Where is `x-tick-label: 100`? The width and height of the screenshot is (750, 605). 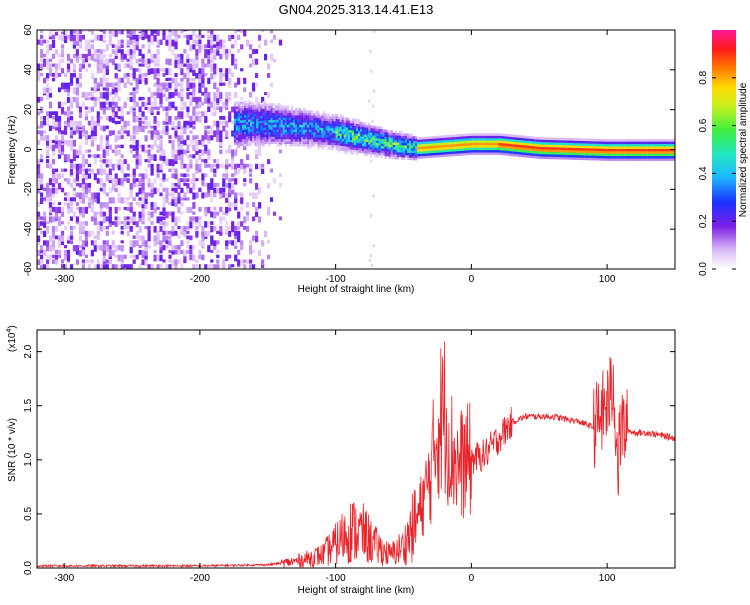
x-tick-label: 100 is located at coordinates (607, 578).